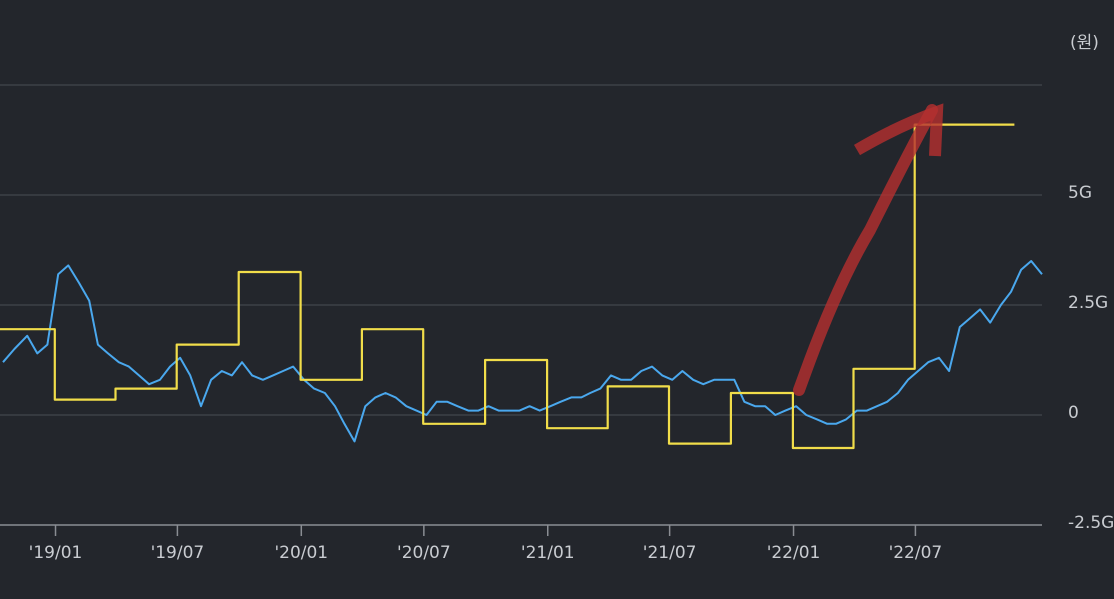  Describe the element at coordinates (1084, 43) in the screenshot. I see `y-unit-label: (원)` at that location.